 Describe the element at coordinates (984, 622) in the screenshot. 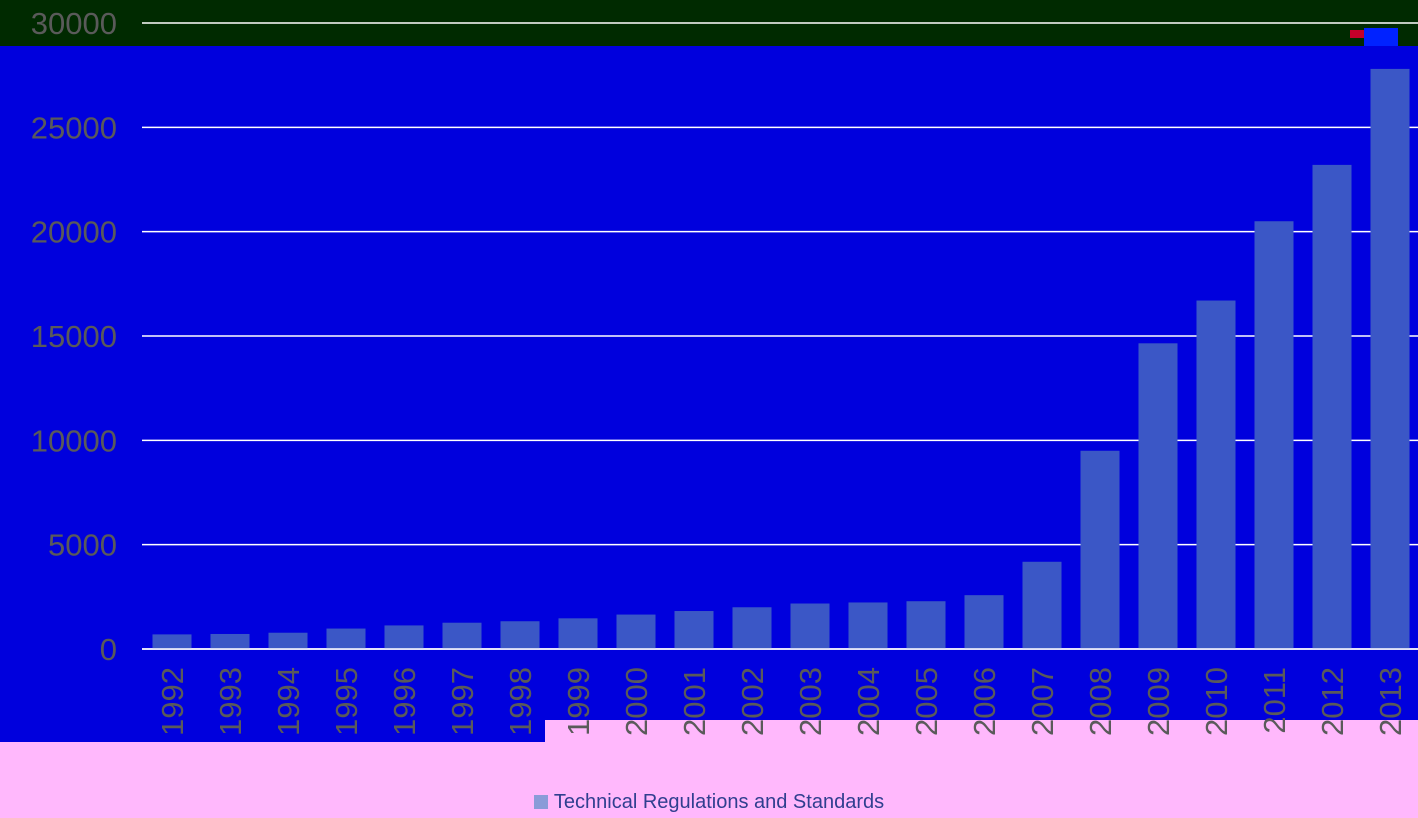

I see `bar-2006` at that location.